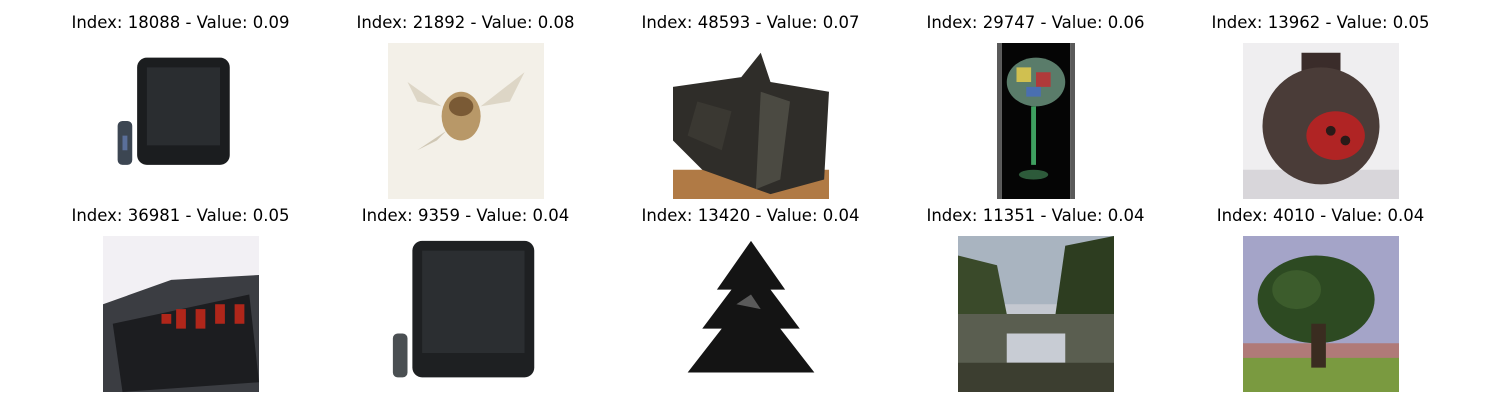 The height and width of the screenshot is (400, 1500). I want to click on bee-image, so click(466, 121).